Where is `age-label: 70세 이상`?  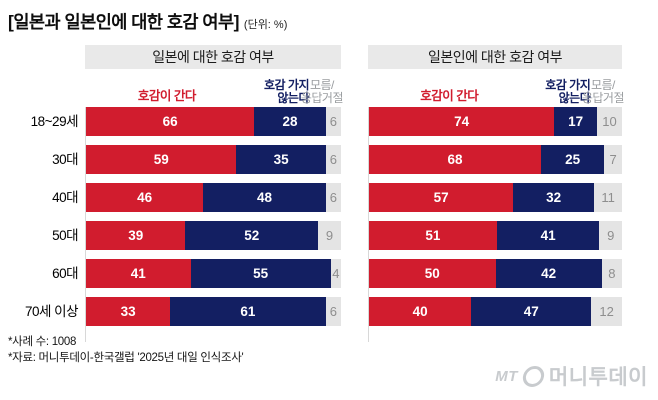
age-label: 70세 이상 is located at coordinates (51, 311).